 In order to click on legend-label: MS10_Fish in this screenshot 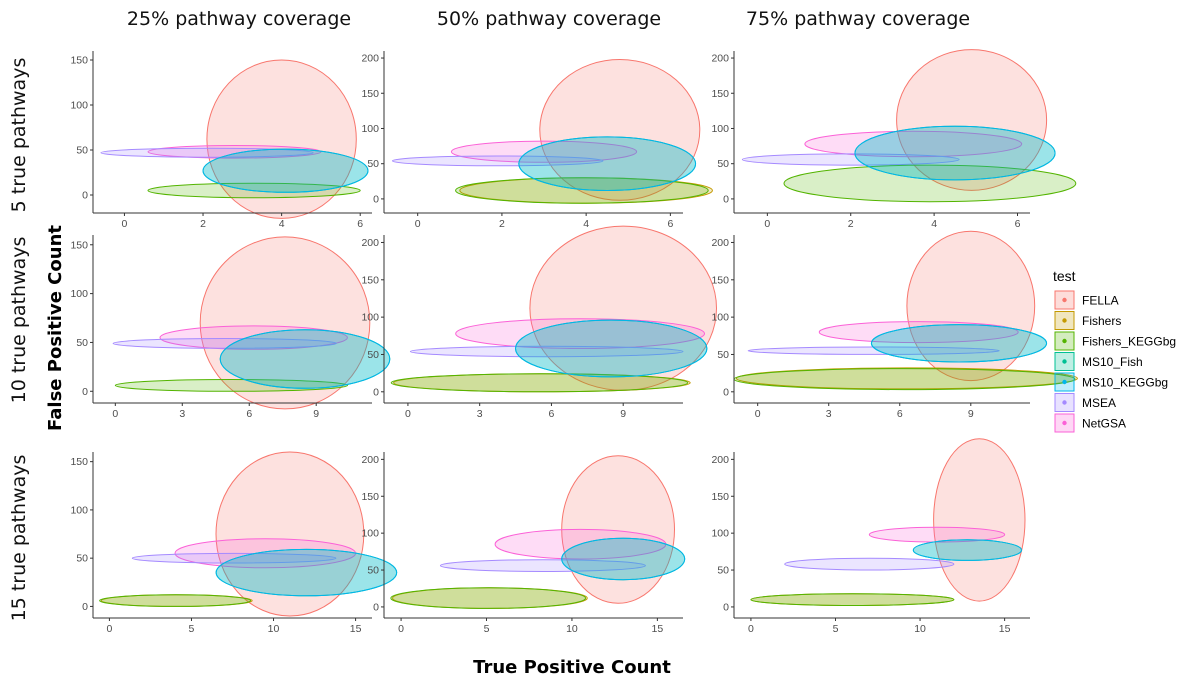, I will do `click(1112, 362)`.